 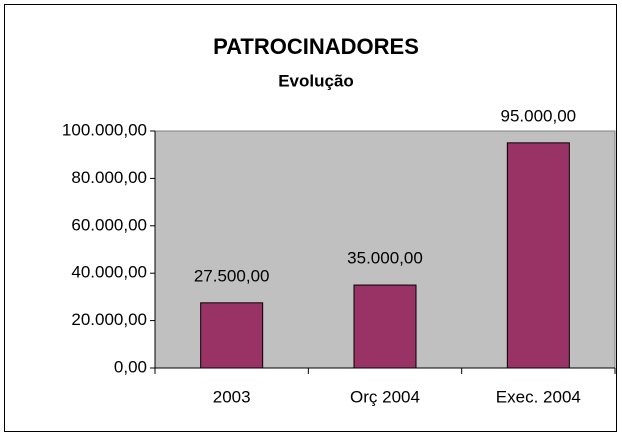 I want to click on data-label: 27.500,00, so click(x=232, y=275).